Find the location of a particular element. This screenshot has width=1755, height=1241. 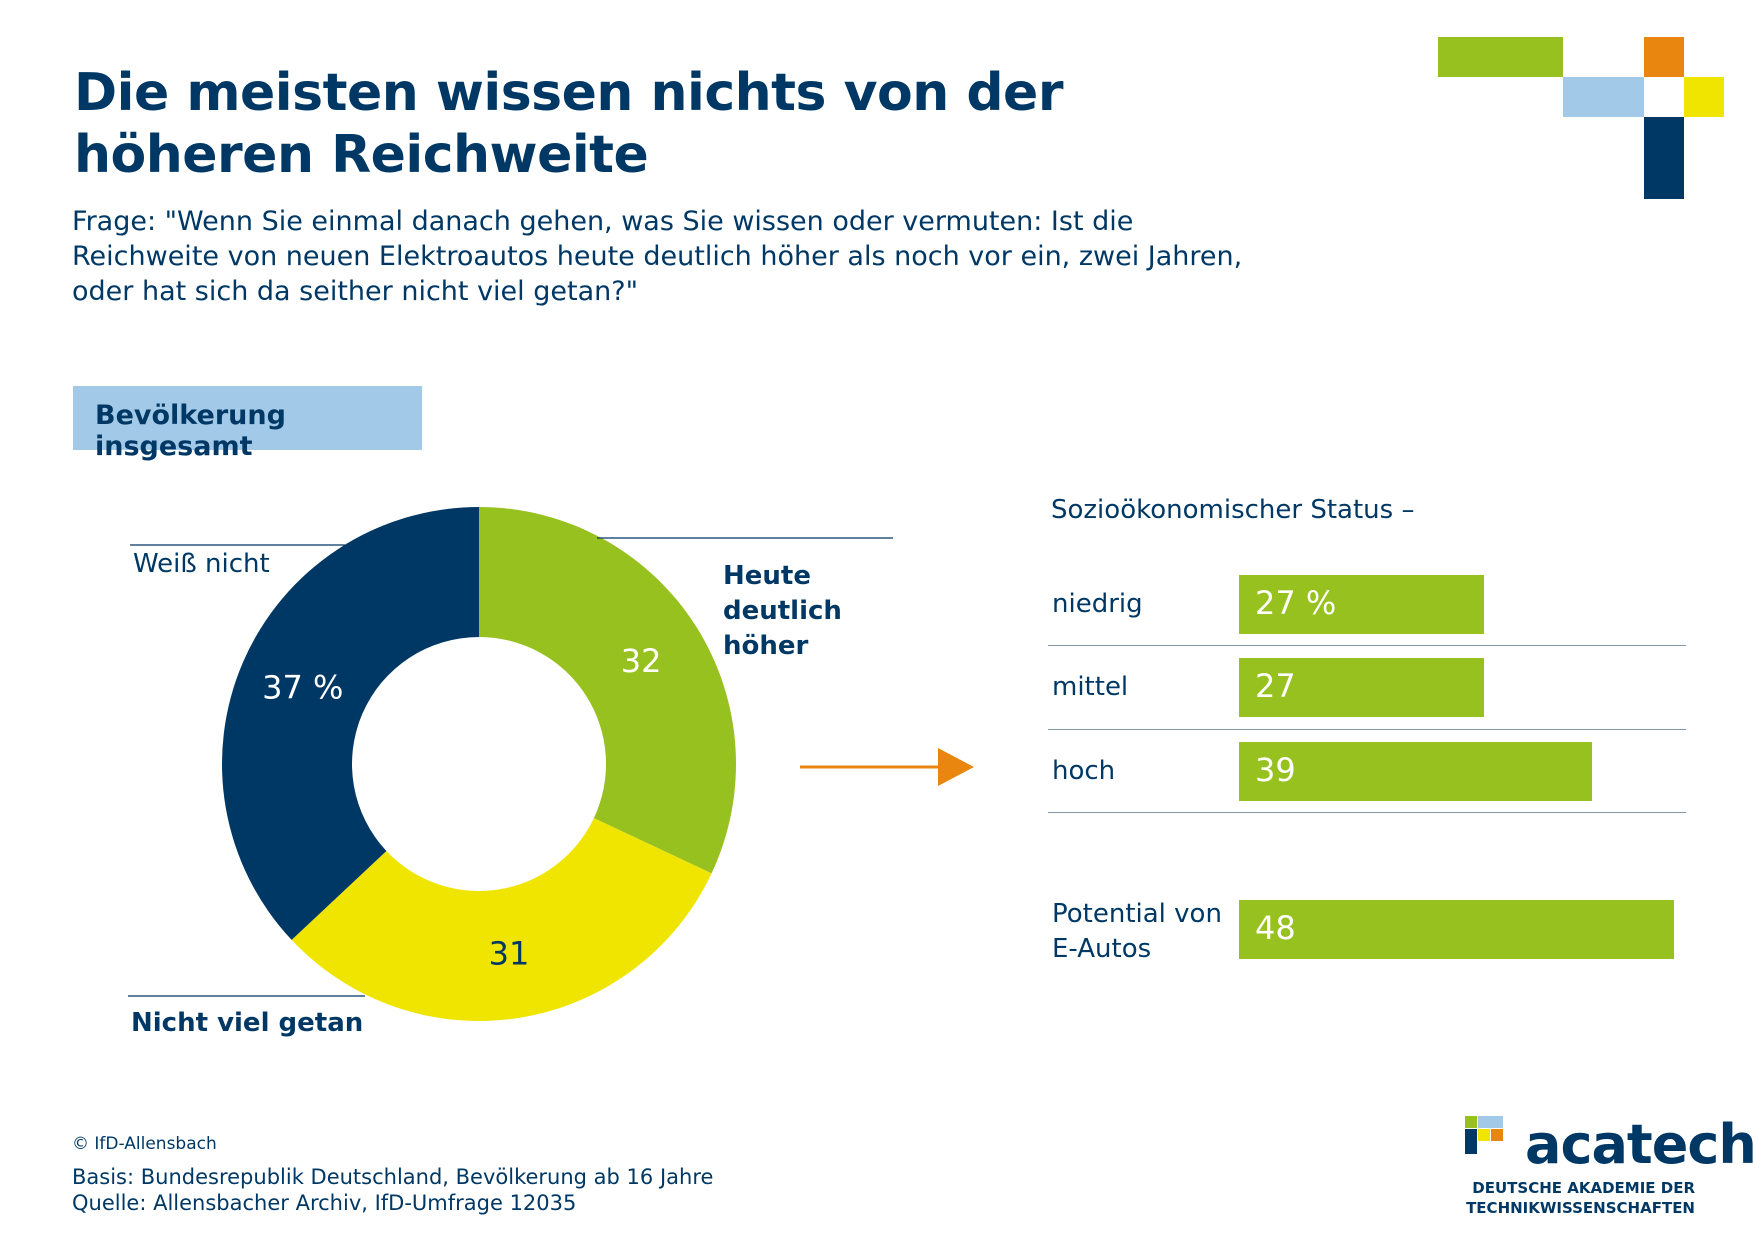

acatech-logo-text: acatech is located at coordinates (1640, 1144).